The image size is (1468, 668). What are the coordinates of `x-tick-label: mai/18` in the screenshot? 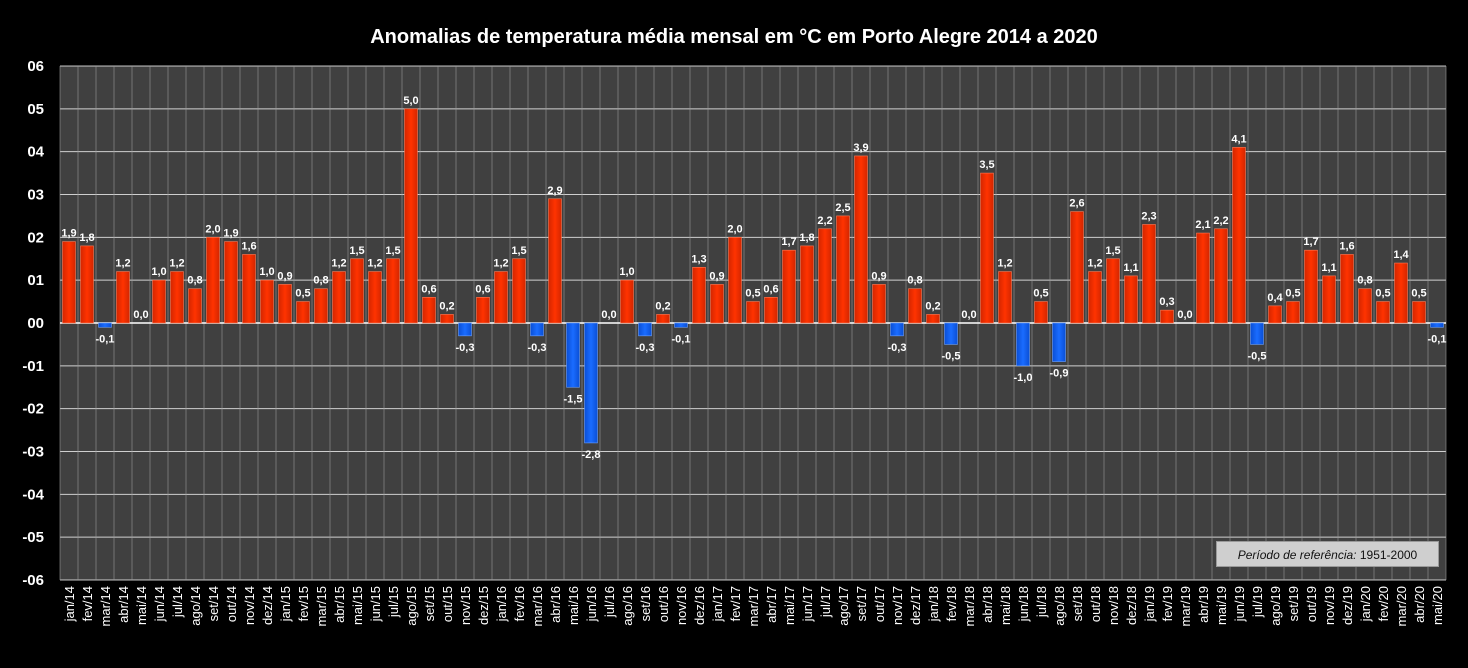 It's located at (1005, 605).